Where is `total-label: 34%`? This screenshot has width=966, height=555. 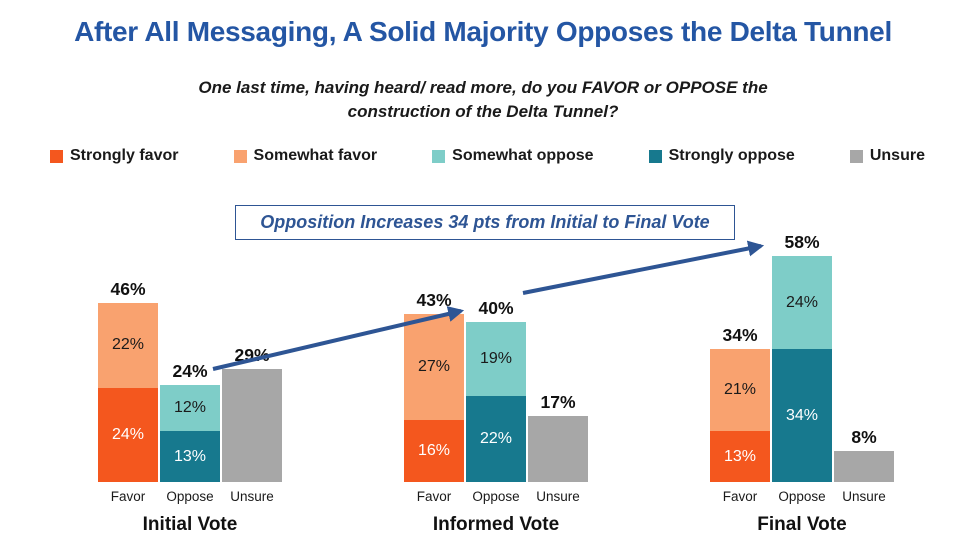
total-label: 34% is located at coordinates (740, 335).